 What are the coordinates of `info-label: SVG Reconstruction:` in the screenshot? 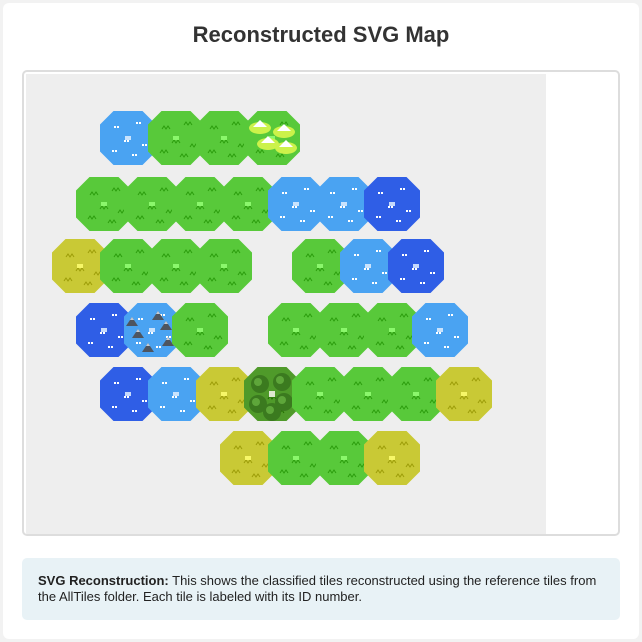 It's located at (103, 580).